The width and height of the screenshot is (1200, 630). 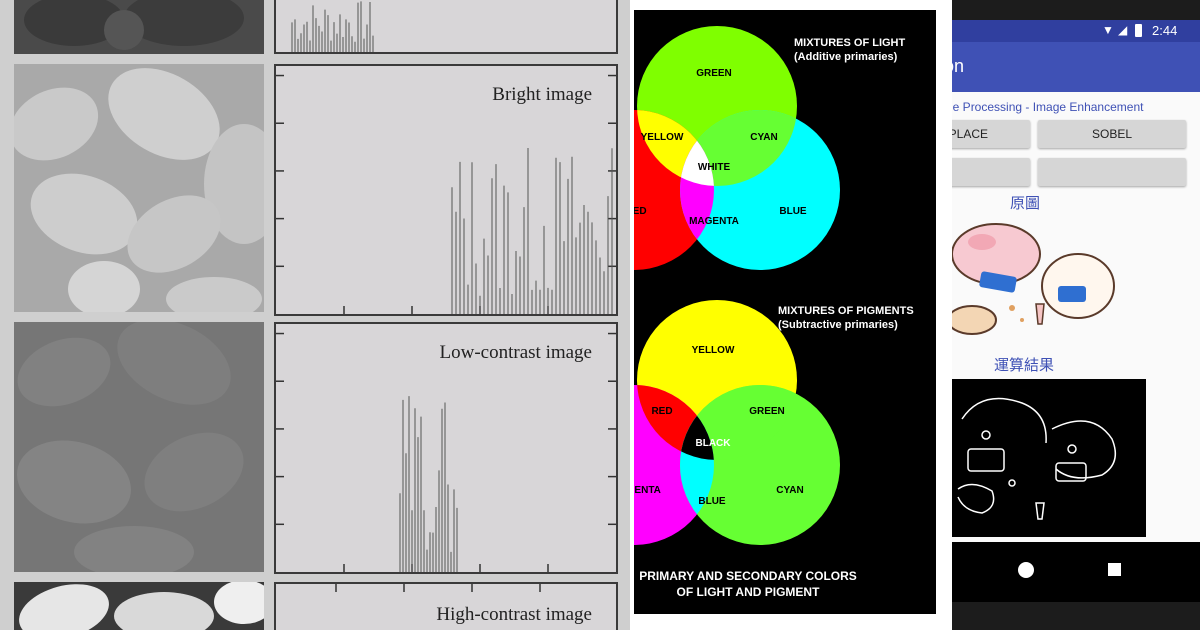 I want to click on light-green-label: GREEN, so click(x=714, y=73).